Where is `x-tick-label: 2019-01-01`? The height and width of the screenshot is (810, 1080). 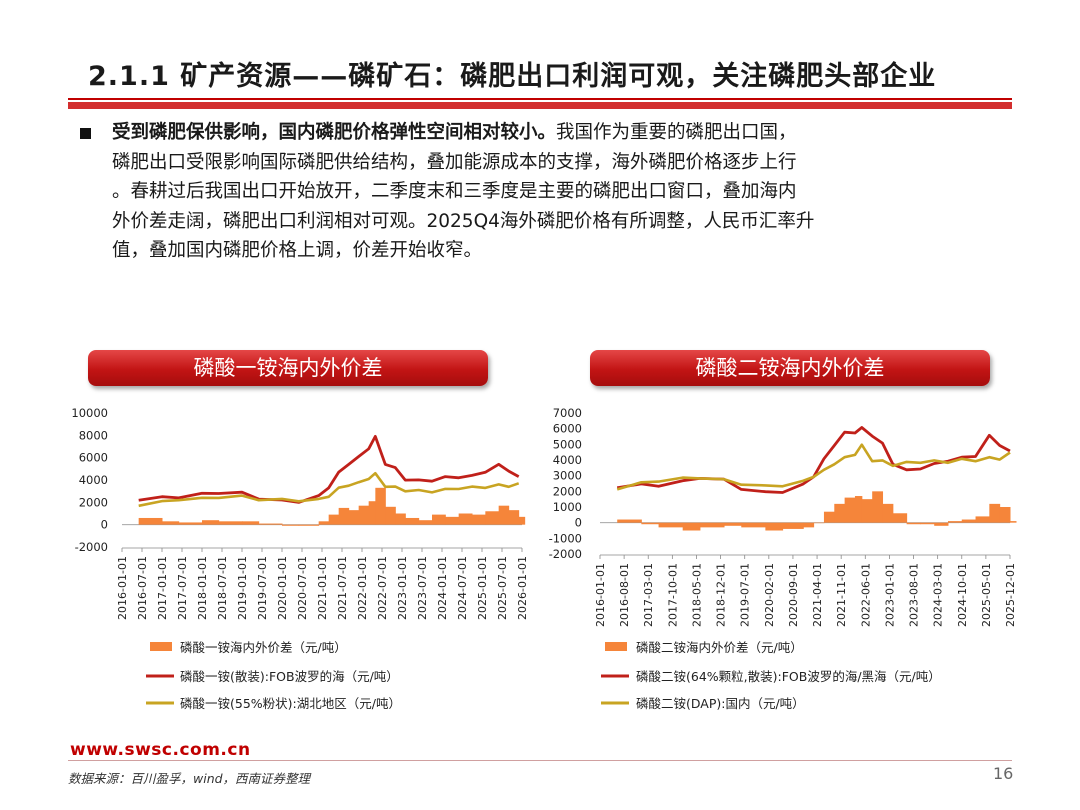 x-tick-label: 2019-01-01 is located at coordinates (242, 588).